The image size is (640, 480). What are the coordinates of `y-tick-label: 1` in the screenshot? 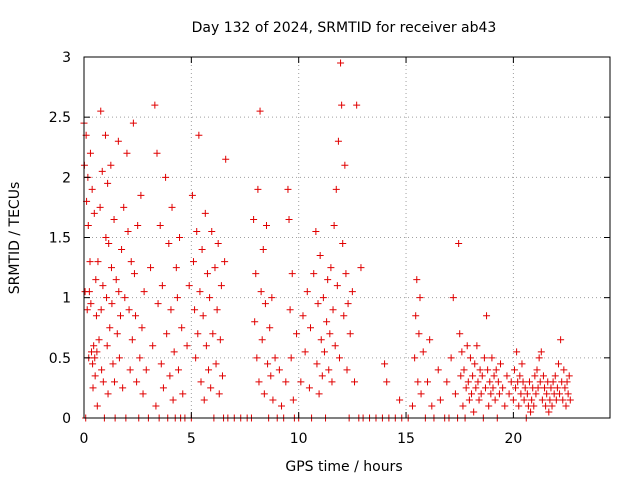 It's located at (66, 299).